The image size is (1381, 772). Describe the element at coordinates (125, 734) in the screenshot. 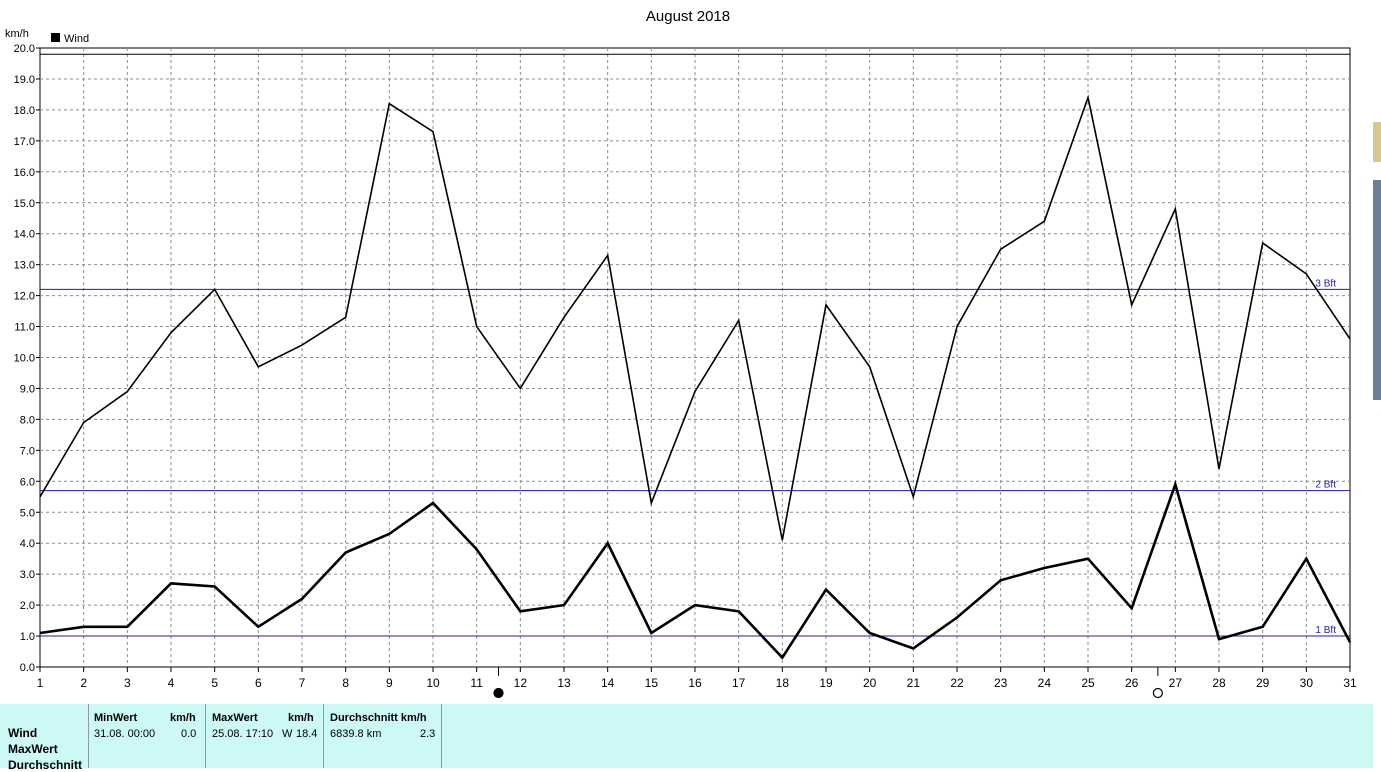

I see `min-date: 31.08. 00:00` at that location.